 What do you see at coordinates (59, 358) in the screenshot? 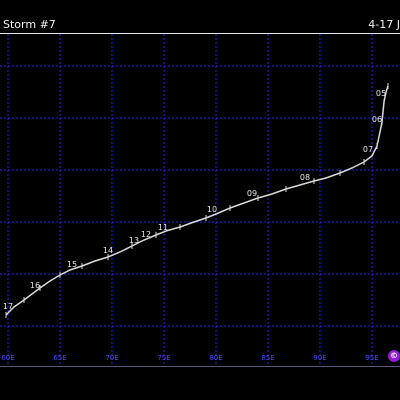
I see `lon-label-65e: 65E` at bounding box center [59, 358].